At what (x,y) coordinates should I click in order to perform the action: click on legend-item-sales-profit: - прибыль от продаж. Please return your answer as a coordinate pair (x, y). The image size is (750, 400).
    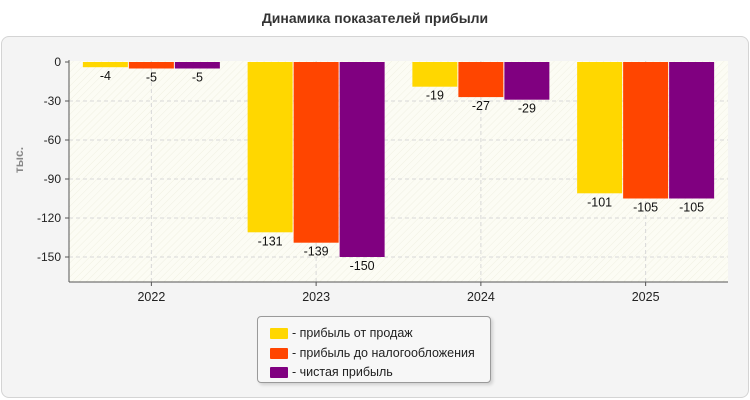
    Looking at the image, I should click on (341, 333).